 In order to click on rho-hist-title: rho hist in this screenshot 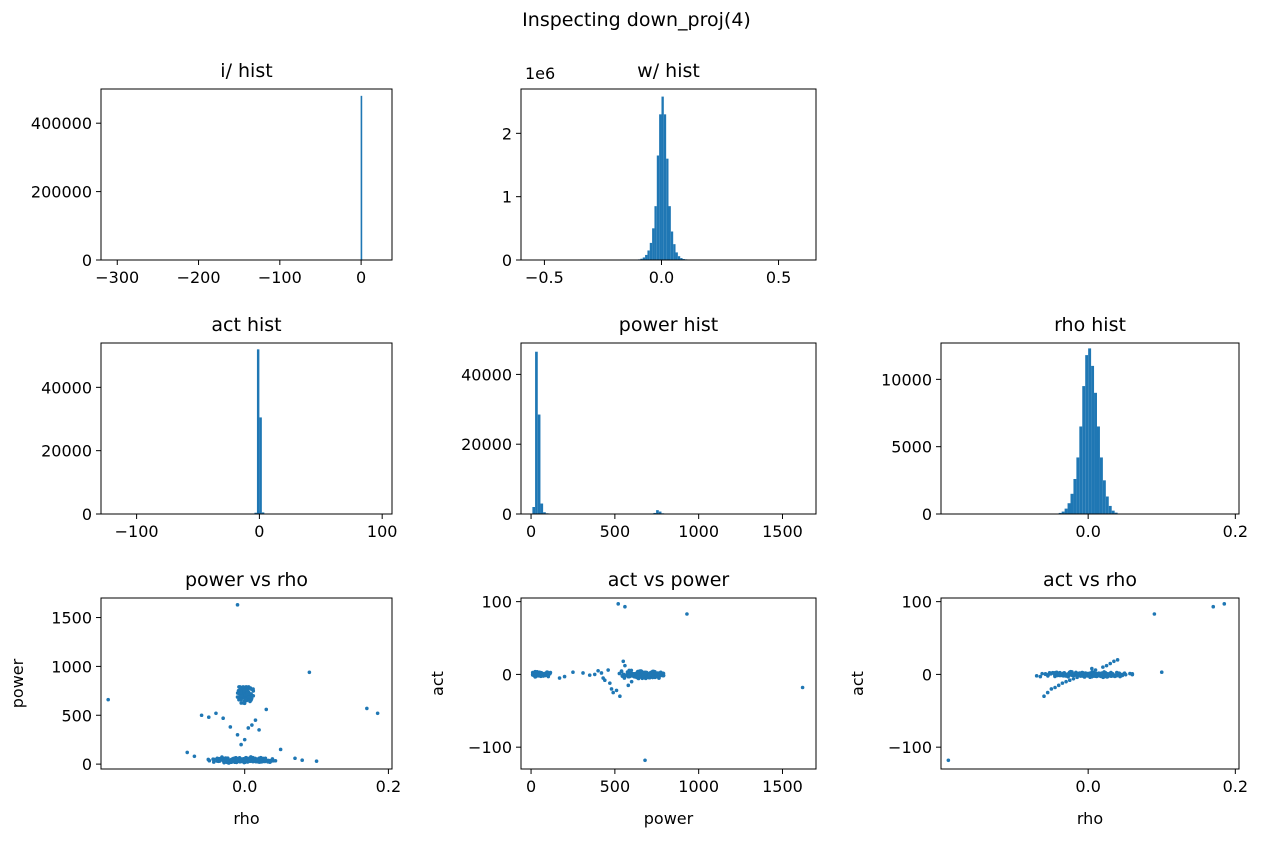, I will do `click(1090, 325)`.